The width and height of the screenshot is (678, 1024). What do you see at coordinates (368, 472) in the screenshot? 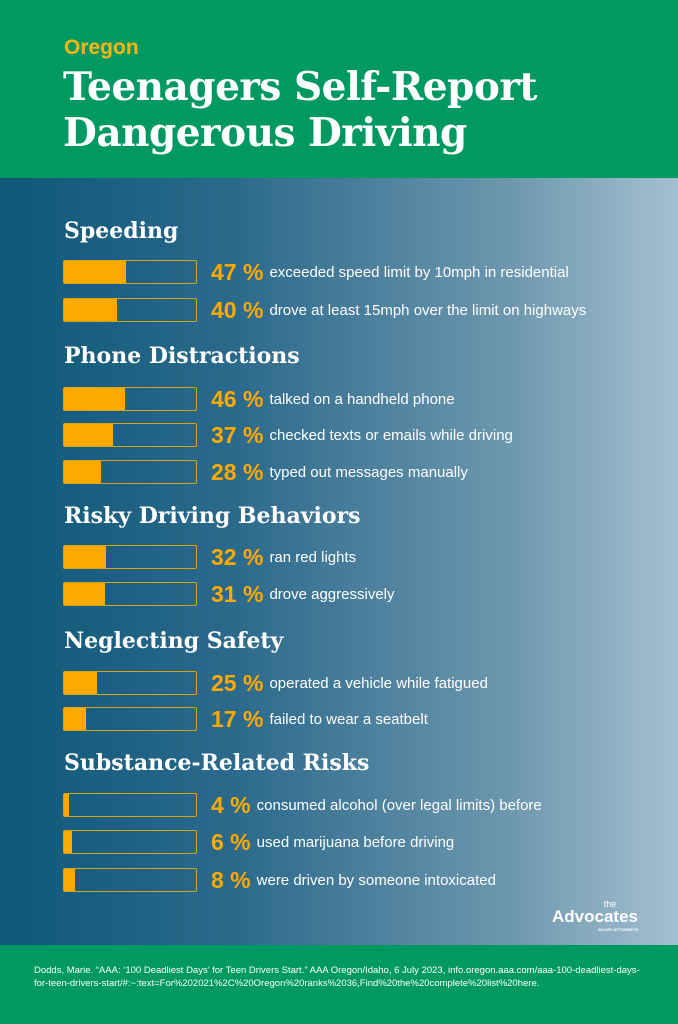
I see `behavior-description: typed out messages manually` at bounding box center [368, 472].